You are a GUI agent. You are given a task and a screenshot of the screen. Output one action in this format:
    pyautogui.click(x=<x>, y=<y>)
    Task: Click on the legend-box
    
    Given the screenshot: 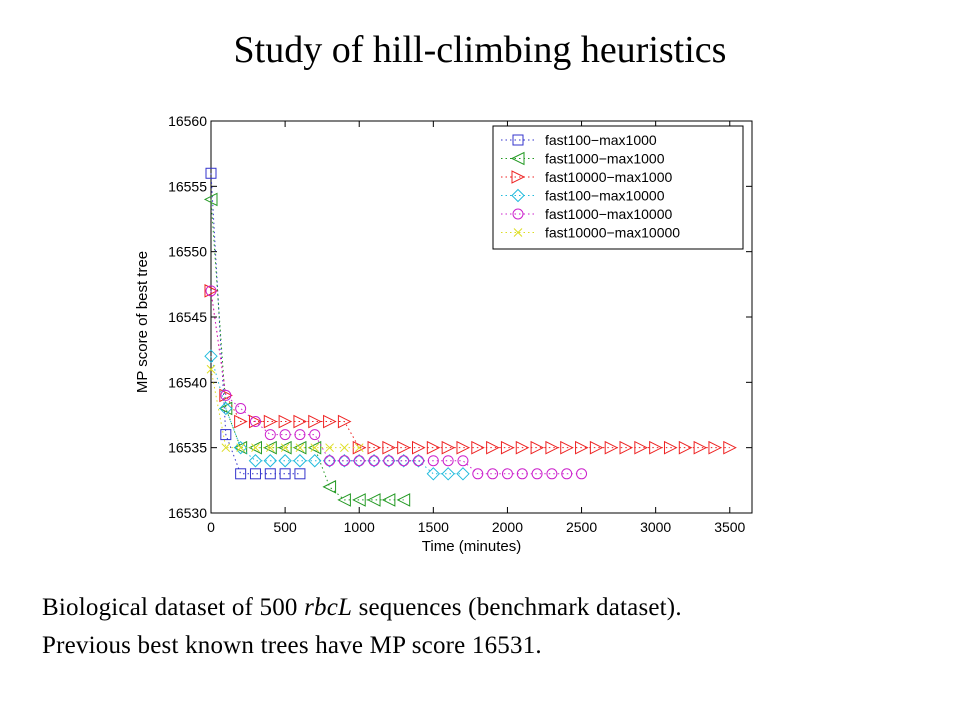 What is the action you would take?
    pyautogui.click(x=618, y=187)
    